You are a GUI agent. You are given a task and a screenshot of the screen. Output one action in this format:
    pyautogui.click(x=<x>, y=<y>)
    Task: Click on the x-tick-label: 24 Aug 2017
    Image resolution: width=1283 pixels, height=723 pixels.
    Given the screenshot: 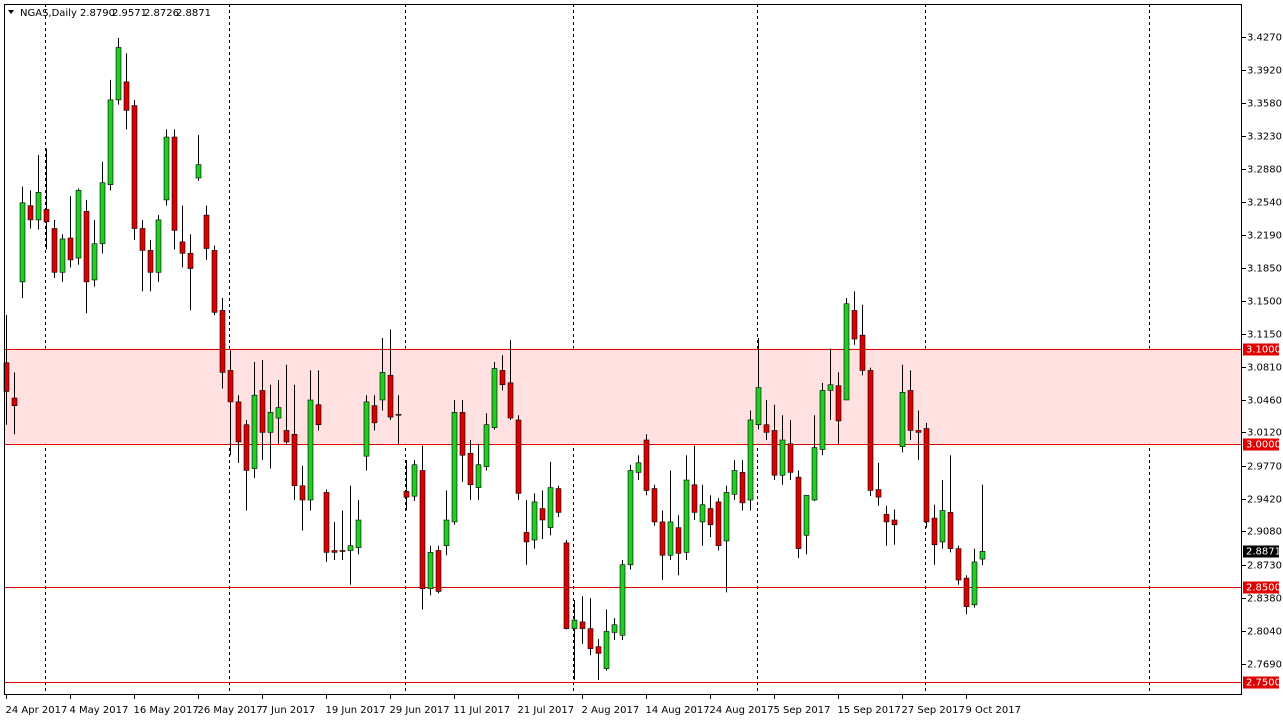 What is the action you would take?
    pyautogui.click(x=742, y=710)
    